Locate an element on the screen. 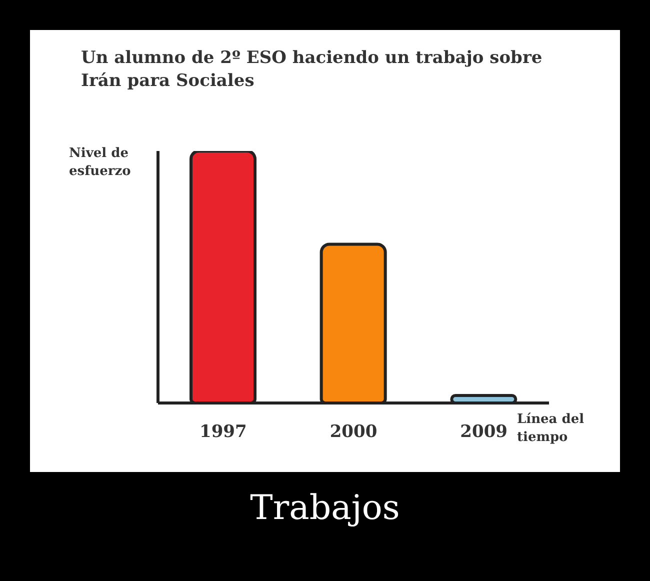  x-tick-label: 2009 is located at coordinates (484, 432).